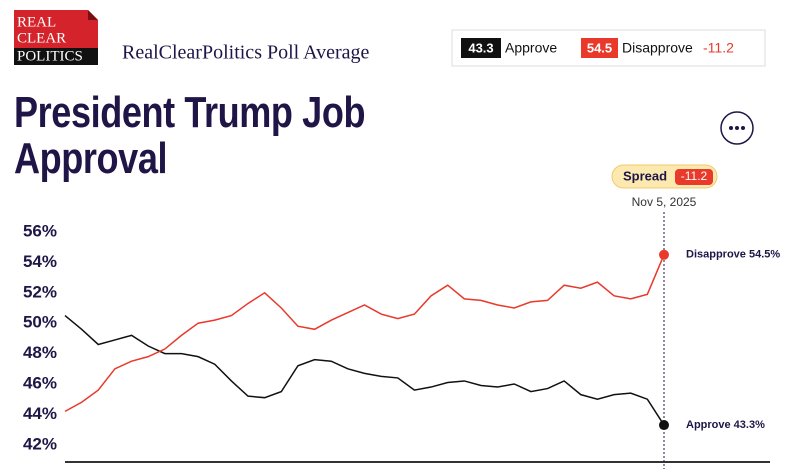 This screenshot has height=469, width=790. What do you see at coordinates (40, 352) in the screenshot?
I see `y-tick-label: 48%` at bounding box center [40, 352].